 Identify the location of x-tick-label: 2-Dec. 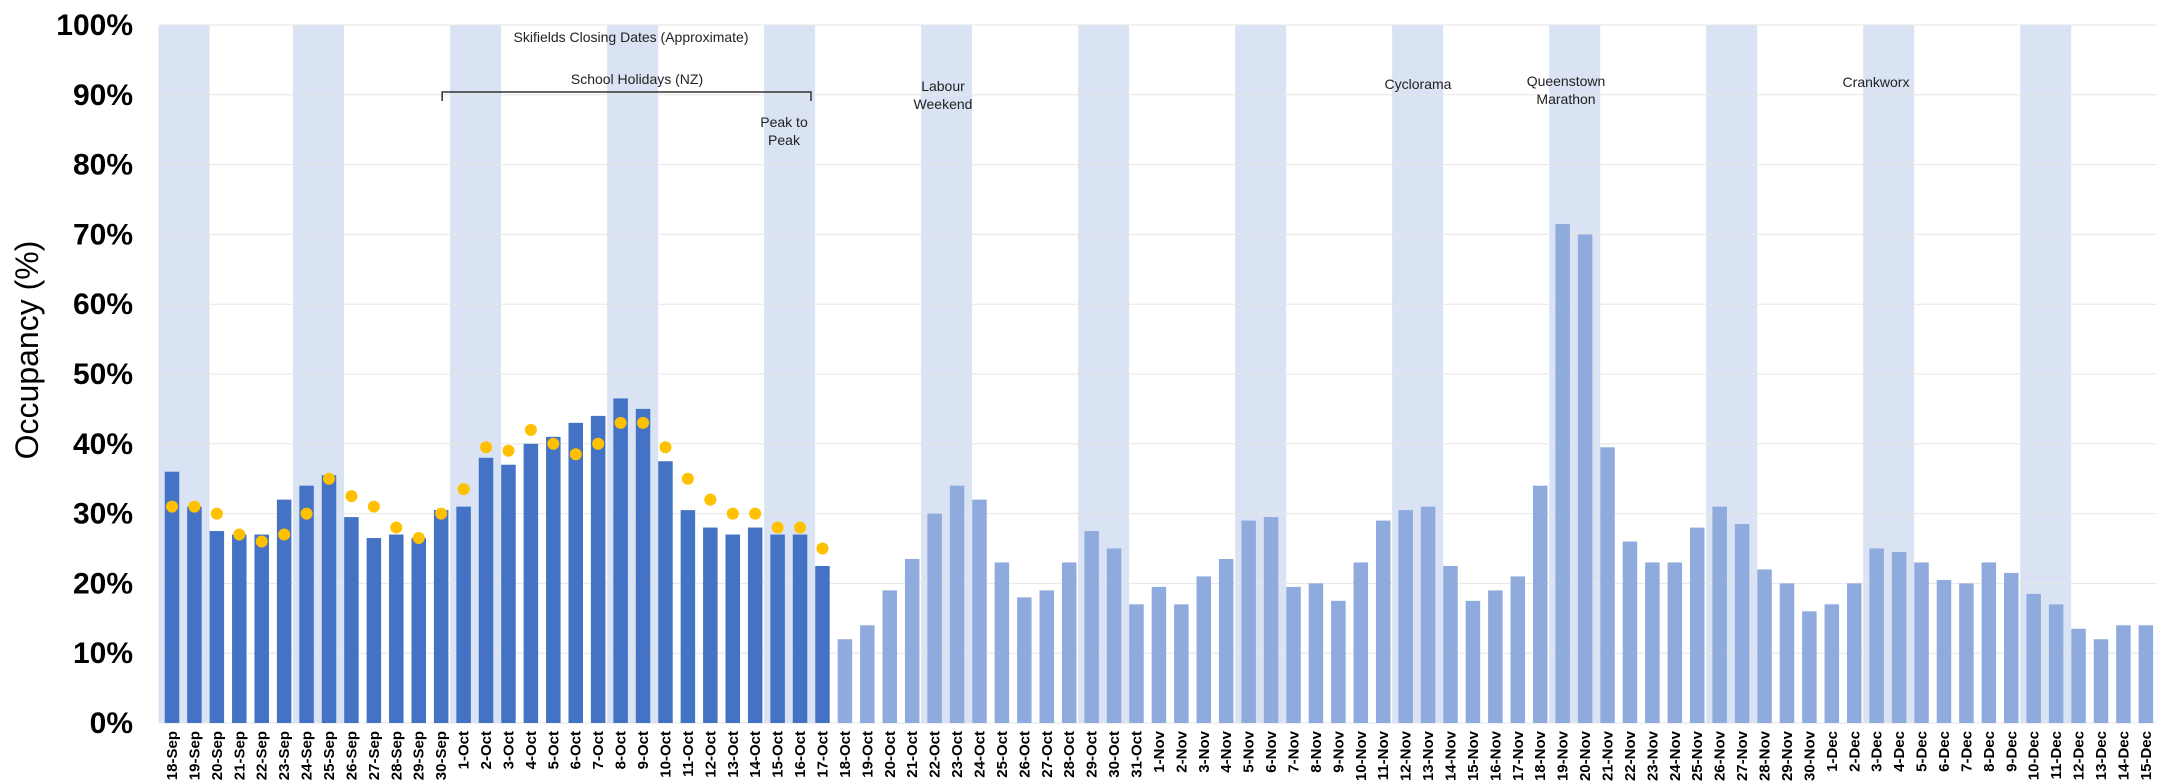
(1854, 751).